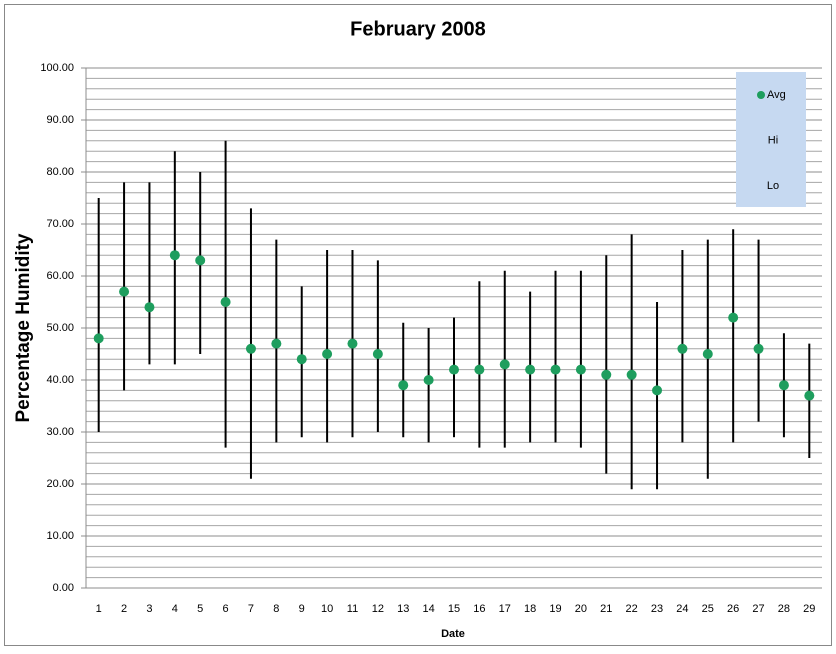 The image size is (836, 654). I want to click on x-tick-label: 23, so click(657, 609).